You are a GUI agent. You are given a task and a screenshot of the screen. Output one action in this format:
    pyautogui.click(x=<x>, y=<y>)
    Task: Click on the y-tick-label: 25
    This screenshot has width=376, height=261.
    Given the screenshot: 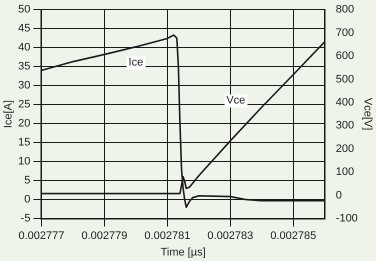 What is the action you would take?
    pyautogui.click(x=24, y=104)
    